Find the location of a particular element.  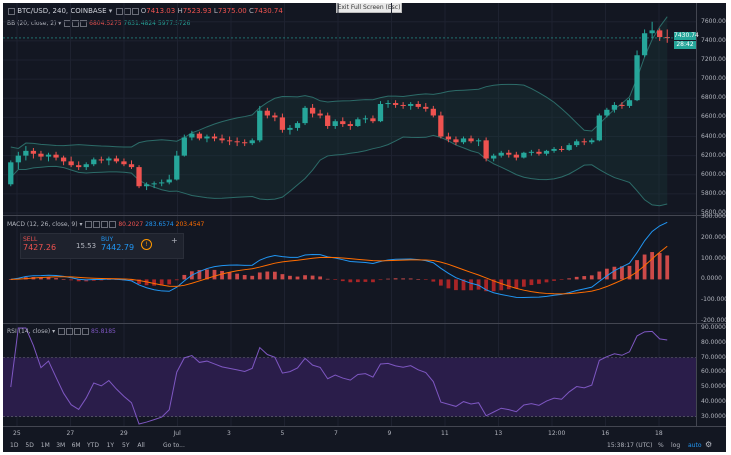

axis-tick-label: 90.0000 is located at coordinates (713, 327).